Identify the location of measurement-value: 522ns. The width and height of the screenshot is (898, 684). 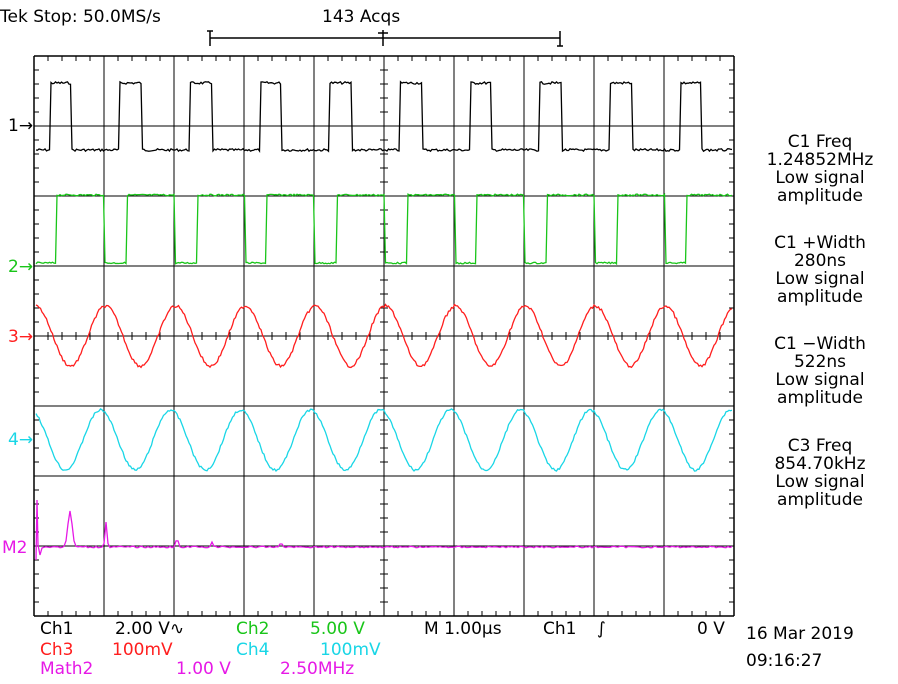
(820, 362).